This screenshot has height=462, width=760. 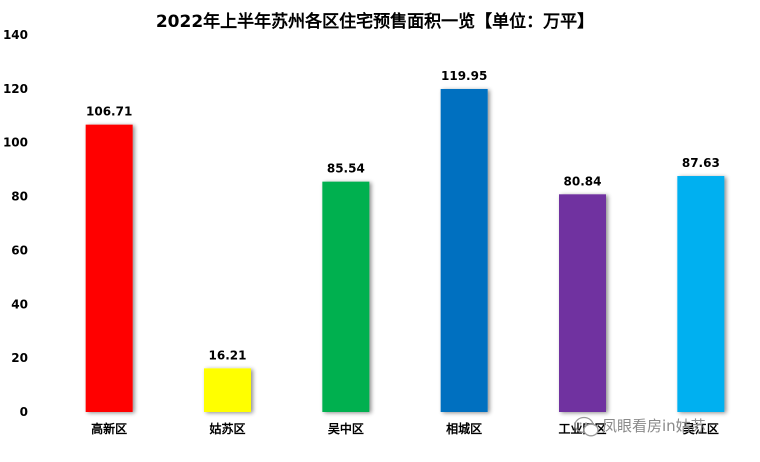 What do you see at coordinates (346, 428) in the screenshot?
I see `x-tick-label: 吴中区` at bounding box center [346, 428].